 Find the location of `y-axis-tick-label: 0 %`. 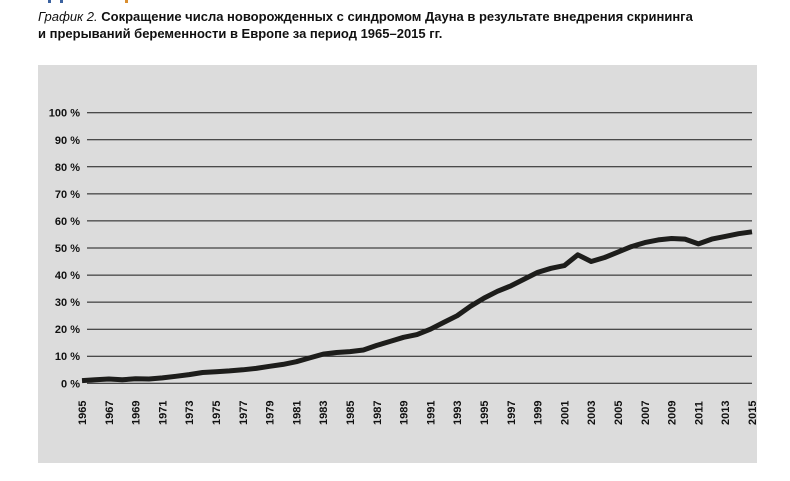

y-axis-tick-label: 0 % is located at coordinates (70, 384).